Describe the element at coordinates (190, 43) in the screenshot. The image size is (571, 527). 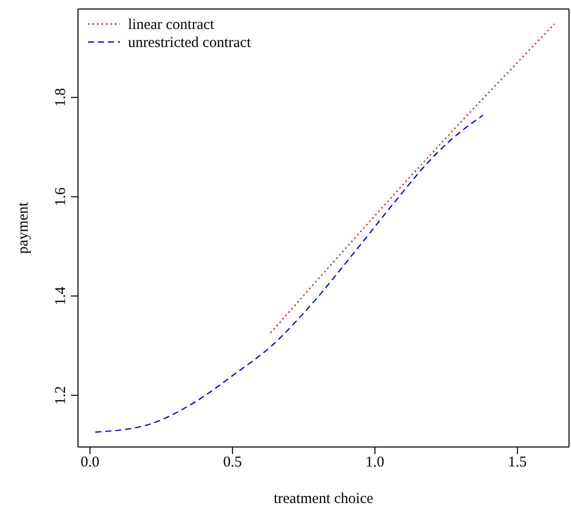
I see `legend-label: unrestricted contract` at that location.